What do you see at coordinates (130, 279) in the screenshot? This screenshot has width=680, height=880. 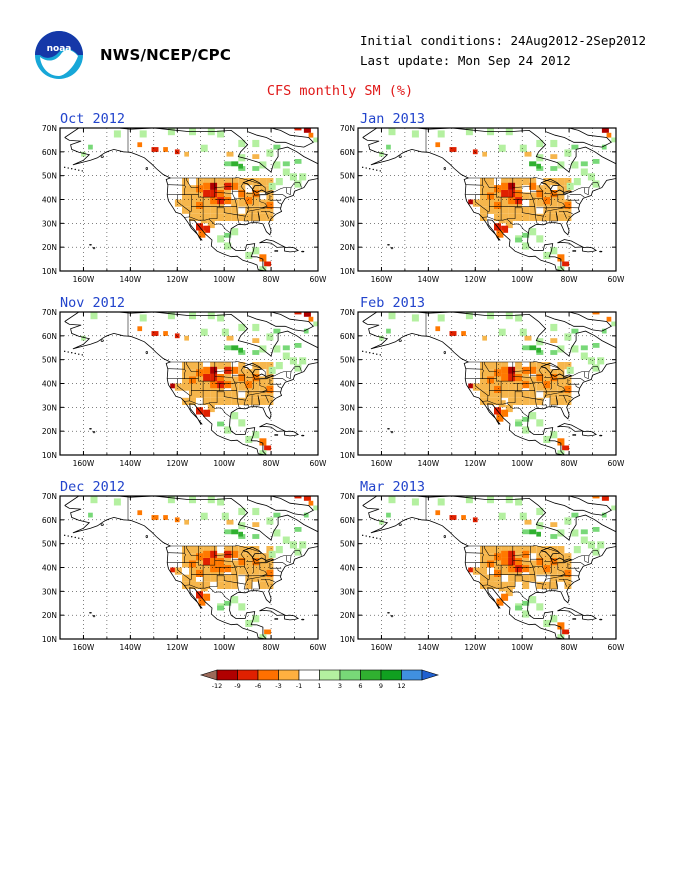 I see `lon-tick-label: 140W` at bounding box center [130, 279].